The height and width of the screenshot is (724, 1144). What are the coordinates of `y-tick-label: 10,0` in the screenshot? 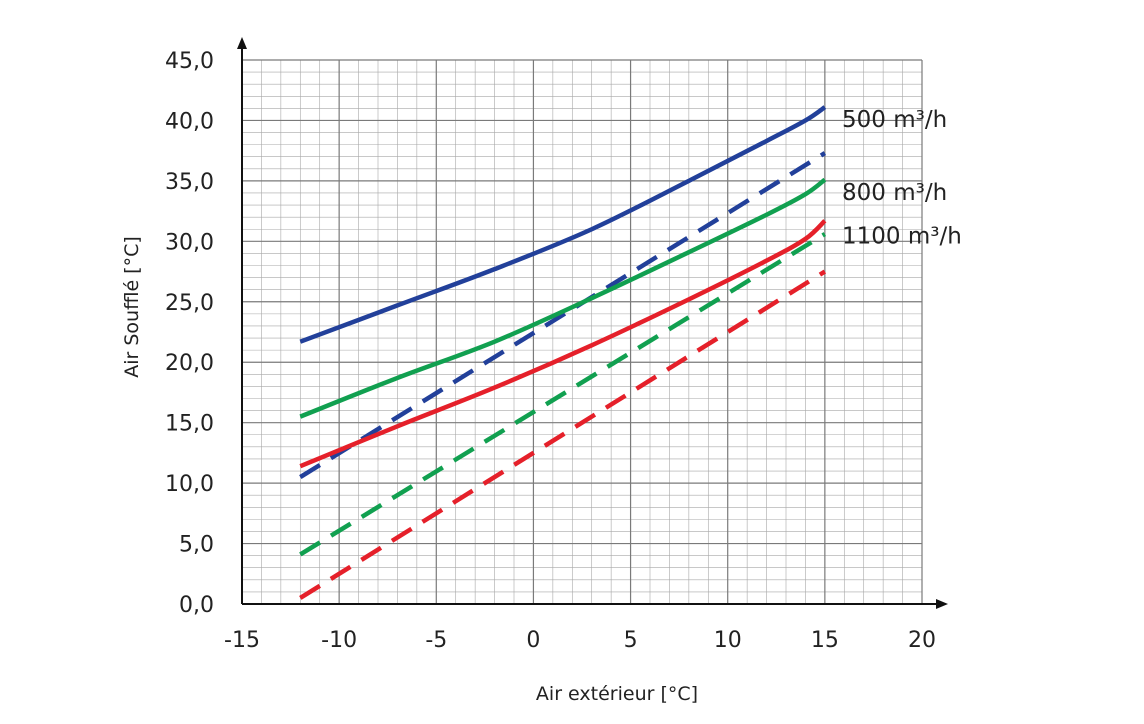 It's located at (189, 484).